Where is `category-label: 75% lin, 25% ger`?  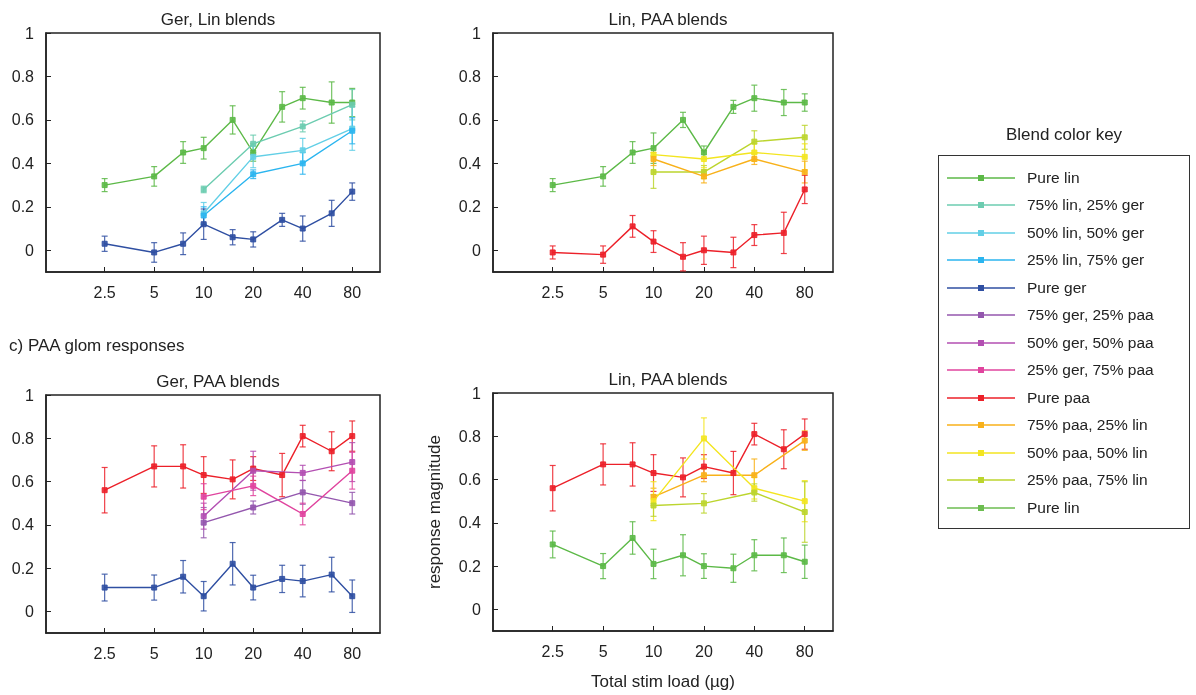
category-label: 75% lin, 25% ger is located at coordinates (1086, 205).